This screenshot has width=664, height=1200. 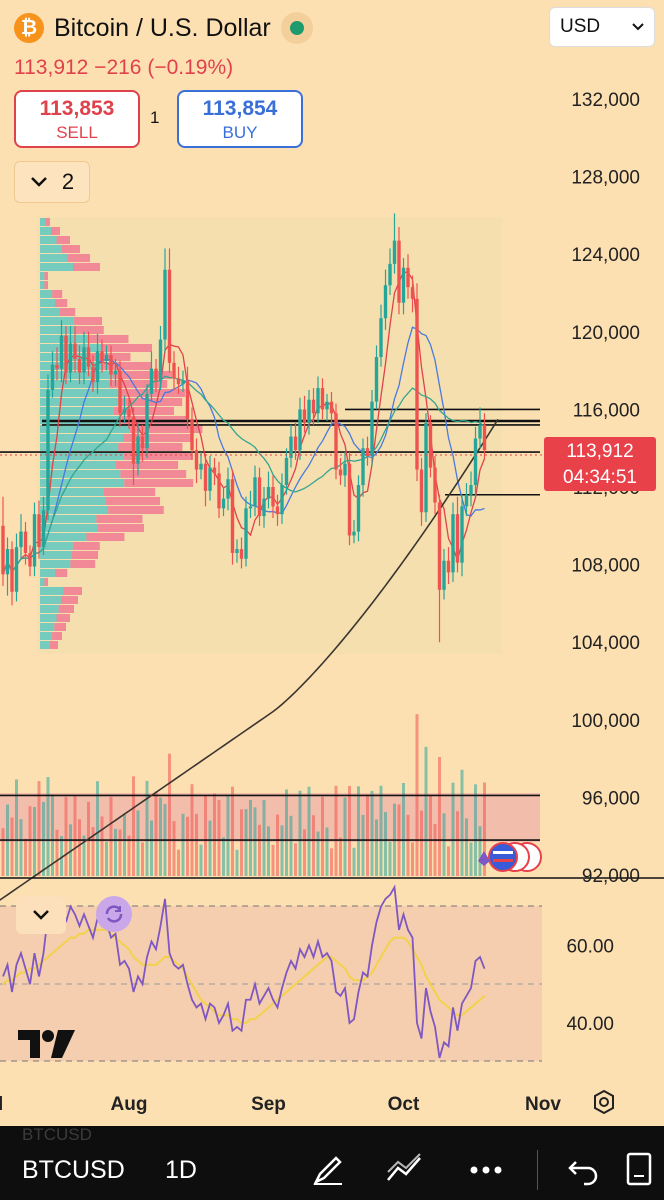 What do you see at coordinates (602, 27) in the screenshot?
I see `currency-select: USD` at bounding box center [602, 27].